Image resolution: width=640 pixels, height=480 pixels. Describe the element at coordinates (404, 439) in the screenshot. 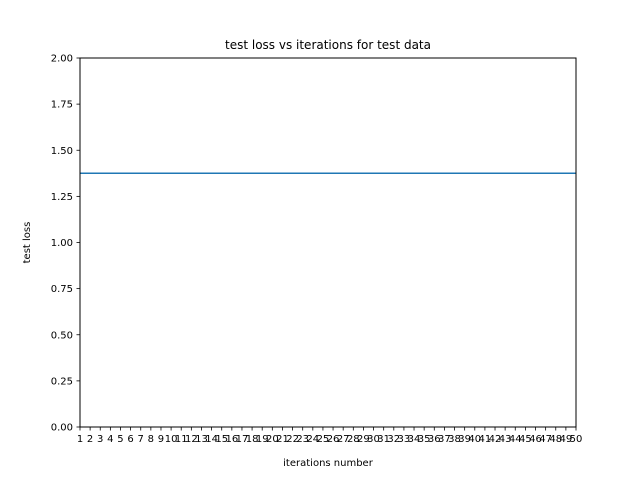

I see `x-tick-label: 33` at that location.